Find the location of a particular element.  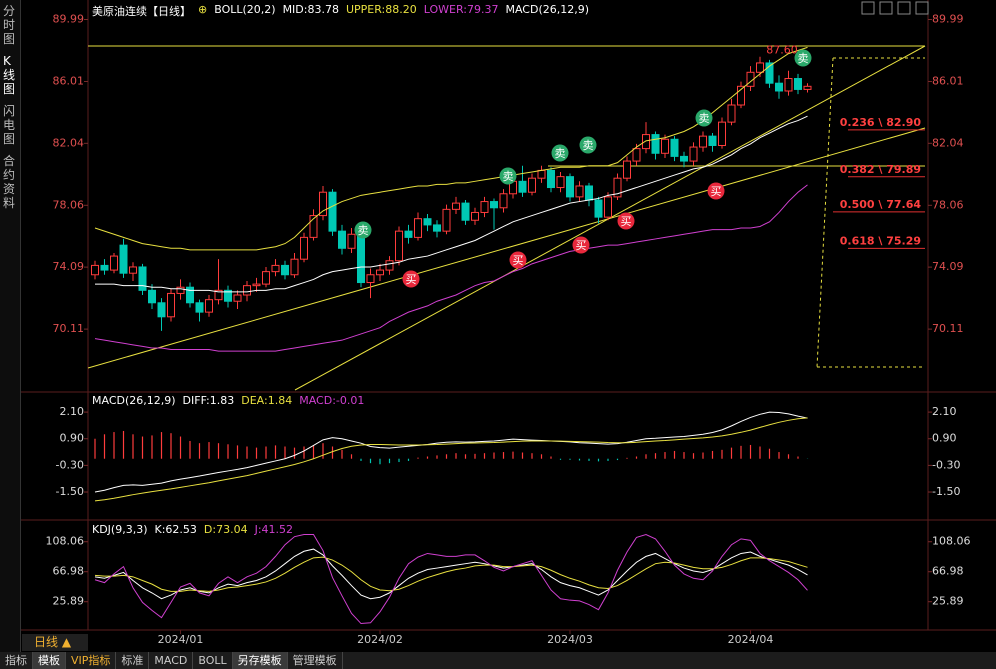

kdj-legend: KDJ(9,3,3) K:62.53 D:73.04 J:41.52 is located at coordinates (192, 529).